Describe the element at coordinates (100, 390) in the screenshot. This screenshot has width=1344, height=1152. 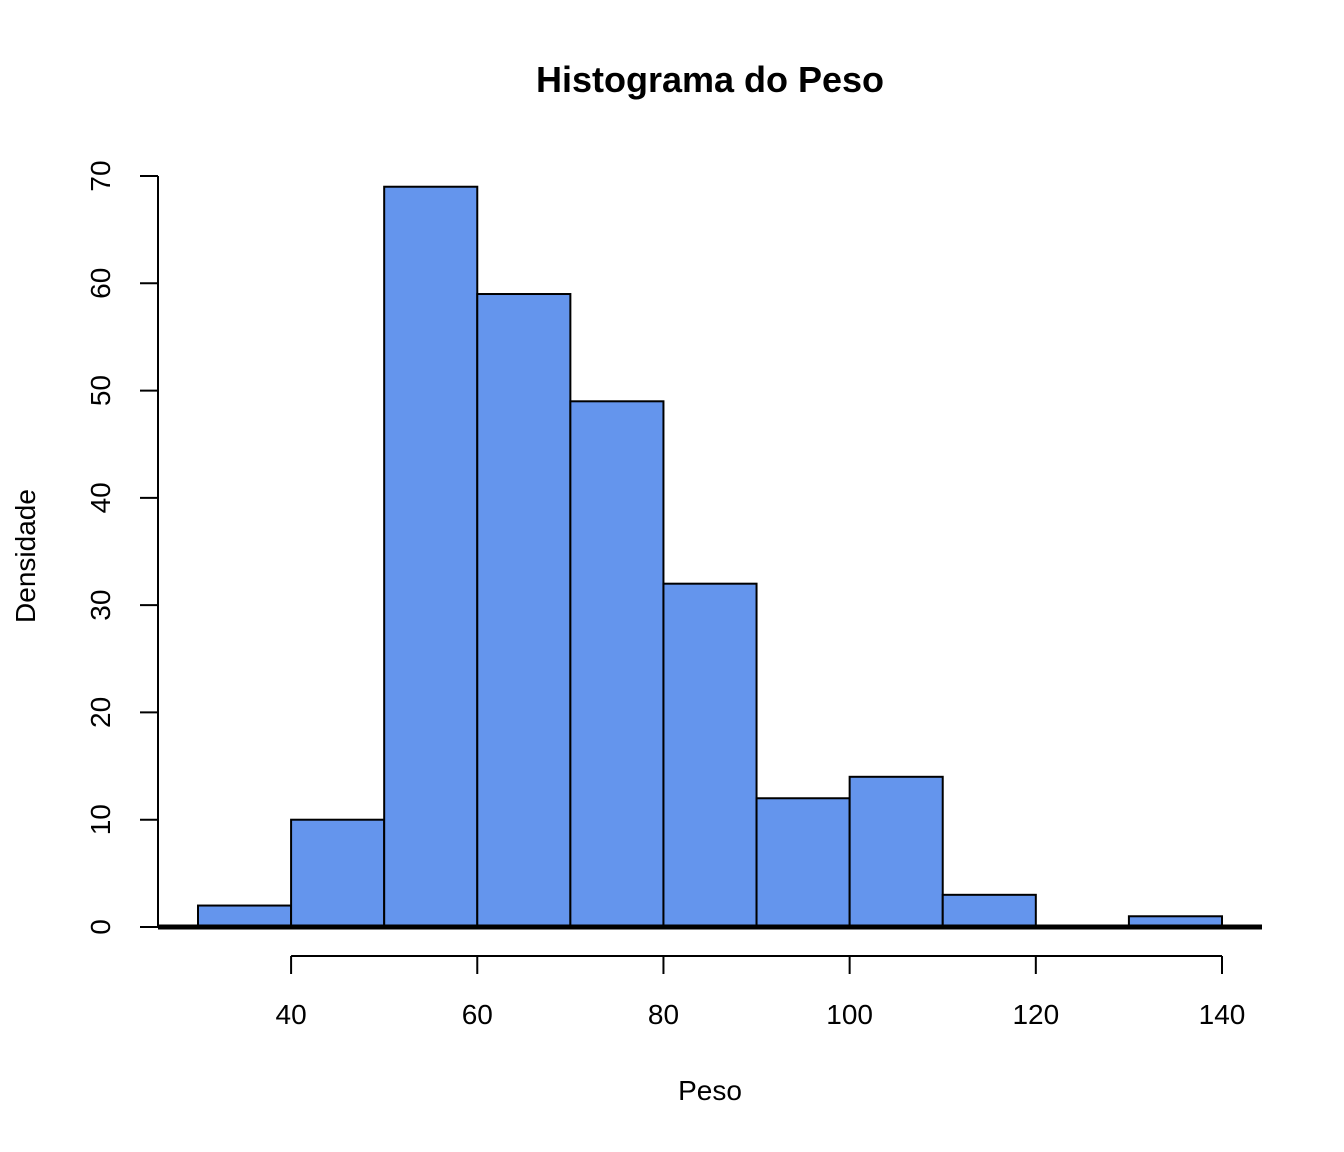
I see `y-tick-label: 50` at that location.